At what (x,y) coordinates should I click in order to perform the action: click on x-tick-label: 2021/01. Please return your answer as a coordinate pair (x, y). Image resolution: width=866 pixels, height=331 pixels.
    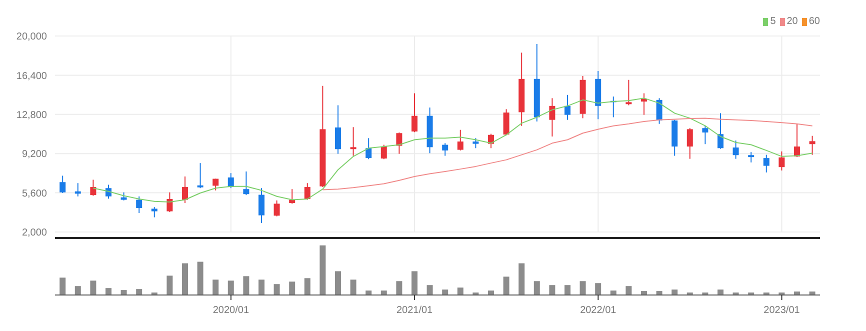
    Looking at the image, I should click on (415, 310).